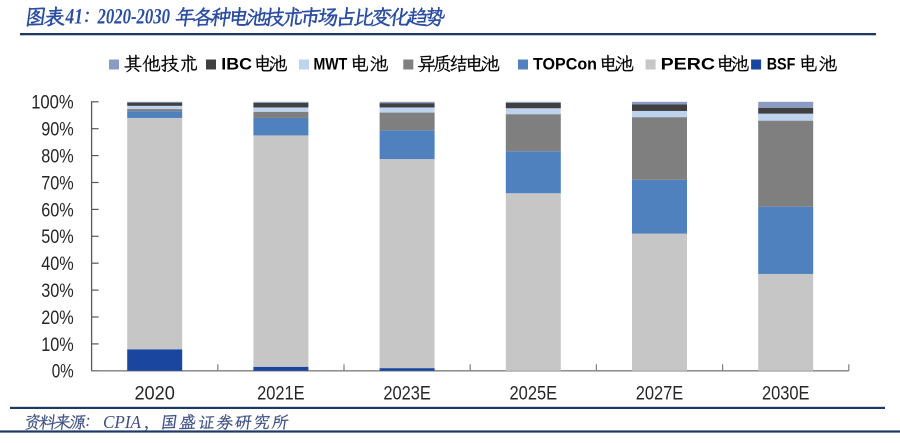 This screenshot has width=900, height=443. Describe the element at coordinates (133, 16) in the screenshot. I see `svg-text: 2020-2030` at that location.